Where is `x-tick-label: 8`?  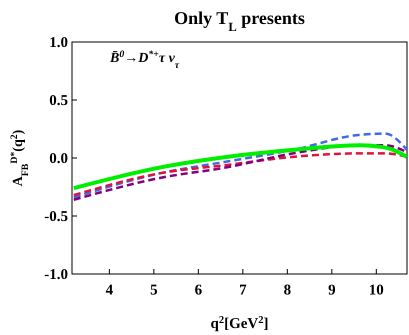
x-tick-label: 8 is located at coordinates (288, 290).